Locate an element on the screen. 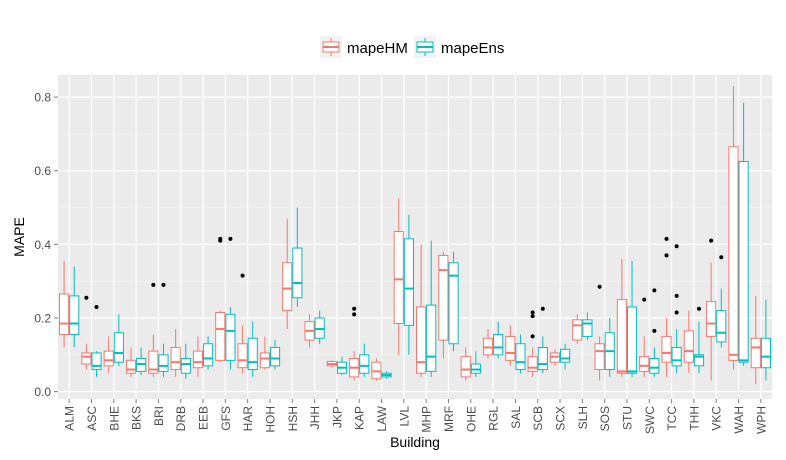 The height and width of the screenshot is (460, 786). x-tick-label: HAR is located at coordinates (248, 419).